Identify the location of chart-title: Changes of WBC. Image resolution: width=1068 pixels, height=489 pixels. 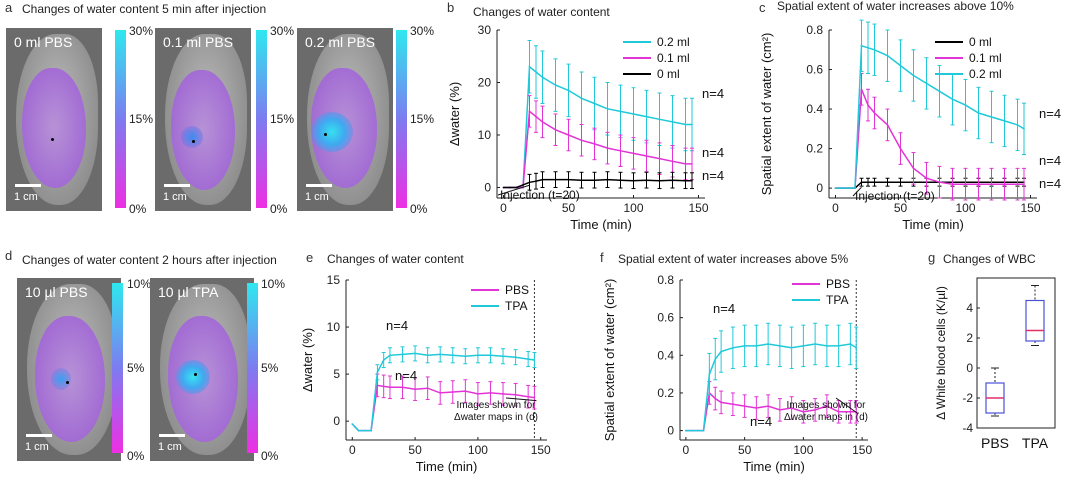
(989, 259).